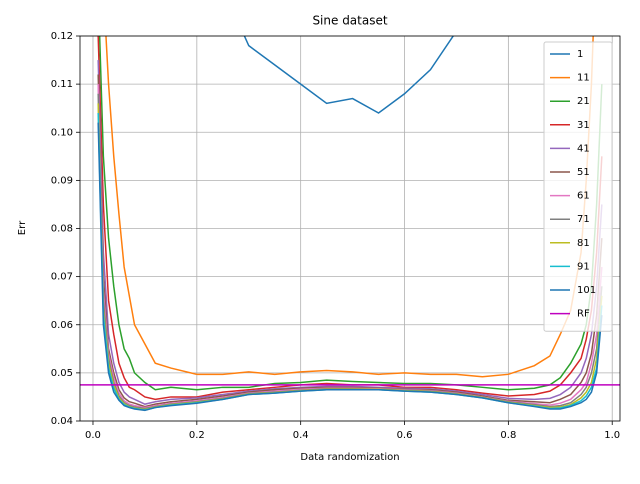  What do you see at coordinates (583, 243) in the screenshot?
I see `legend-label: 81` at bounding box center [583, 243].